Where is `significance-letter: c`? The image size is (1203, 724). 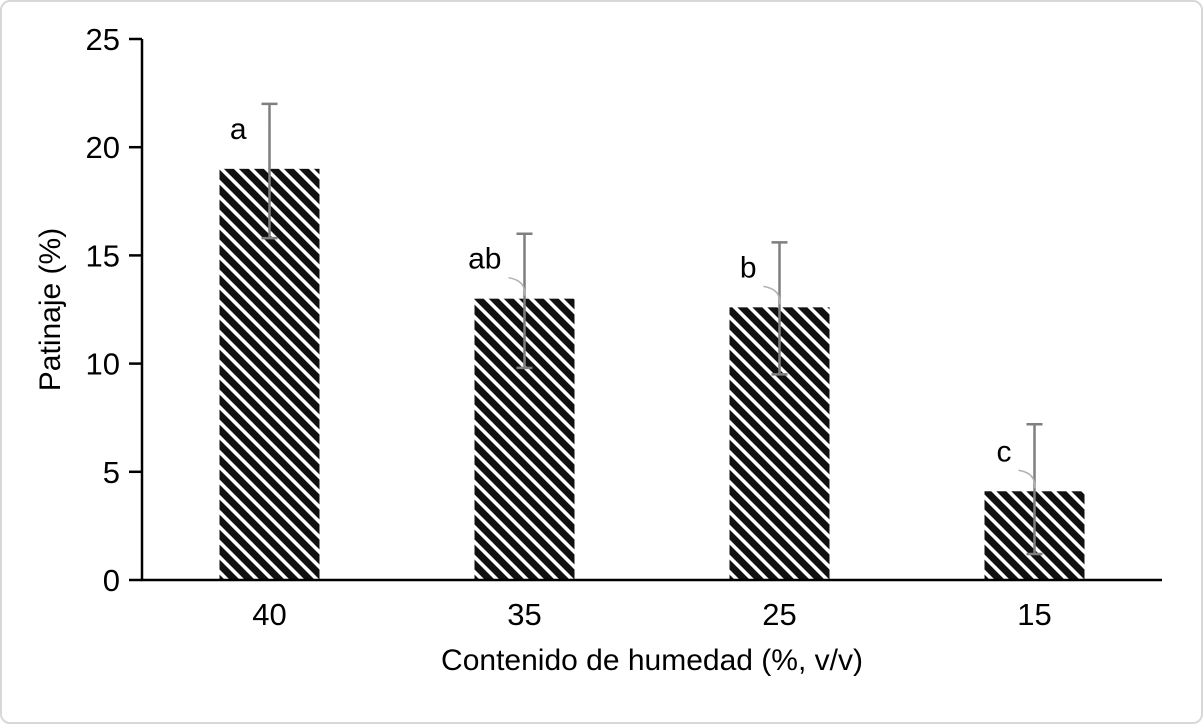 significance-letter: c is located at coordinates (1004, 451).